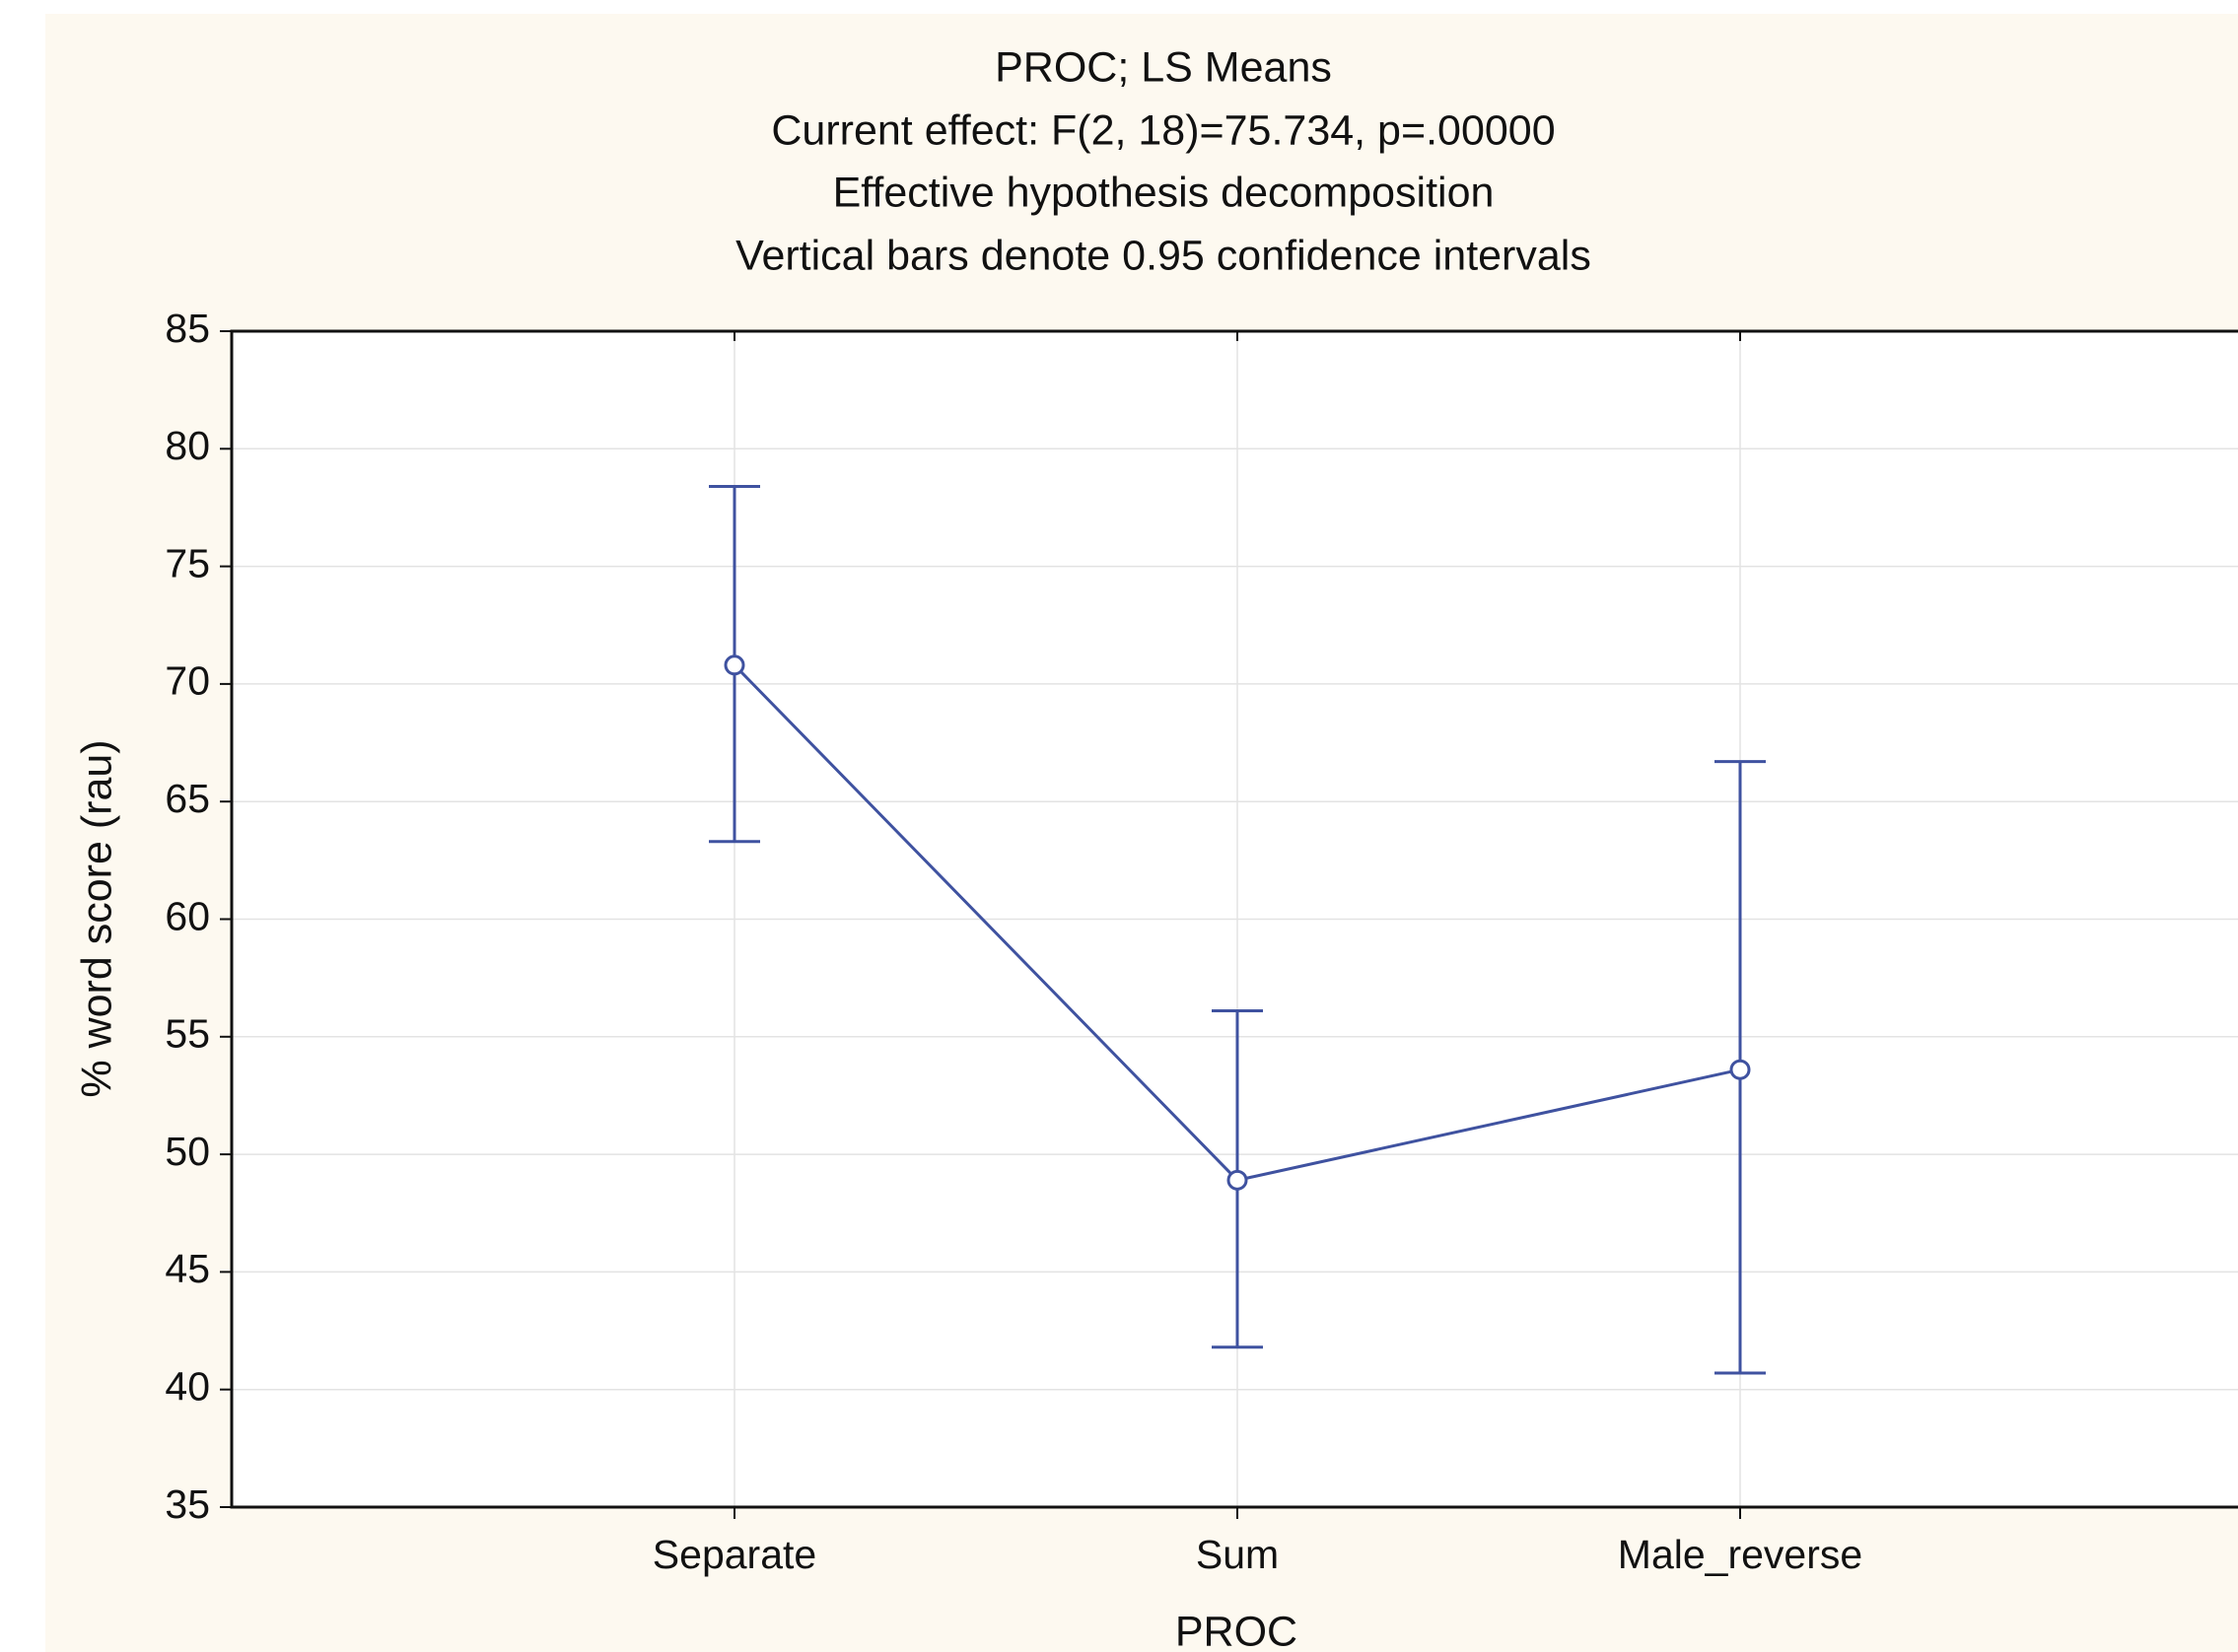 The width and height of the screenshot is (2238, 1652). I want to click on chart-title: PROC; LS Means, so click(1163, 67).